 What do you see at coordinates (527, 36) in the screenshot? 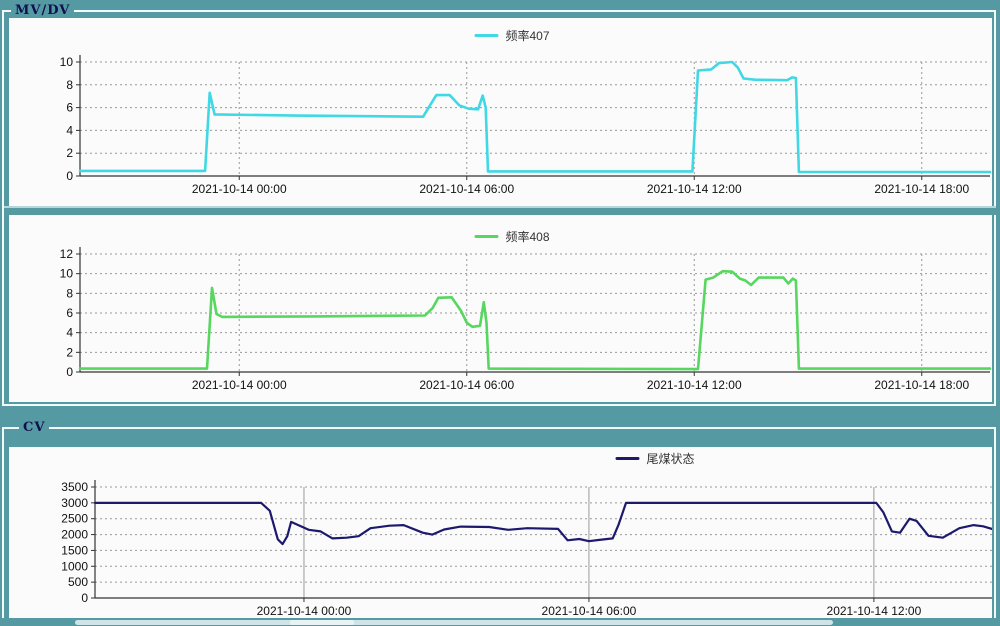
I see `legend-label: 频率407` at bounding box center [527, 36].